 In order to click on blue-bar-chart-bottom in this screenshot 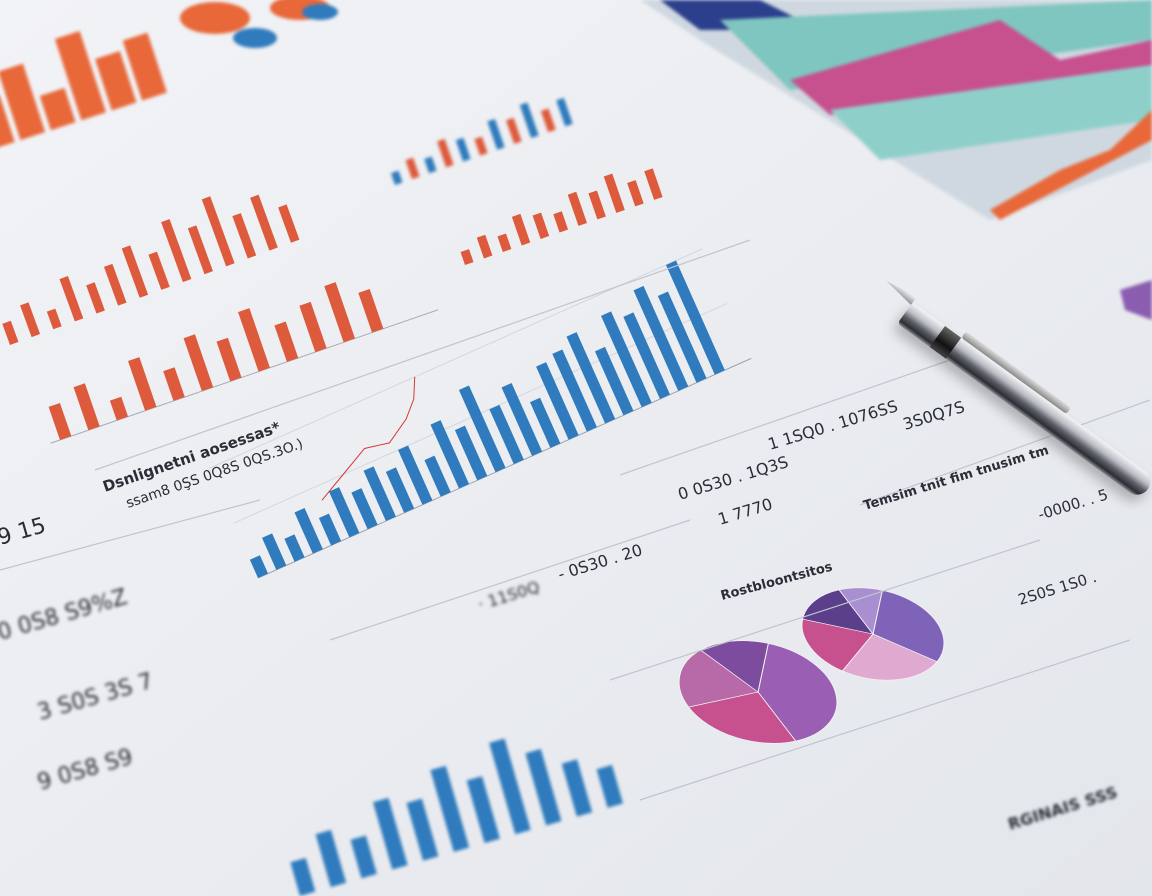, I will do `click(456, 817)`.